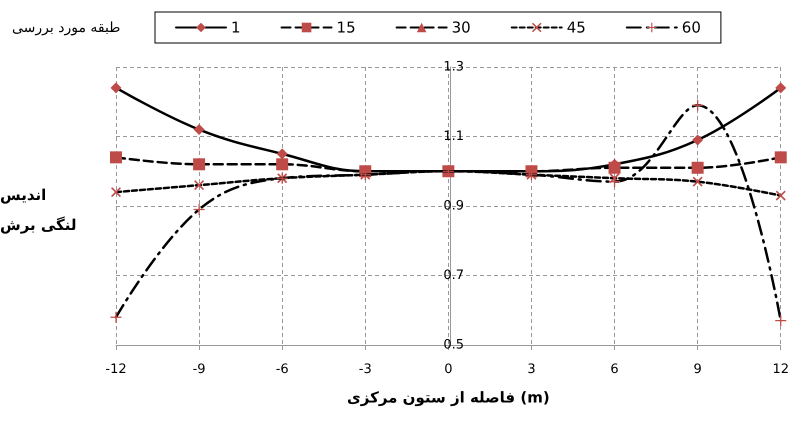 The image size is (792, 437). I want to click on x-tick-label: 6, so click(614, 369).